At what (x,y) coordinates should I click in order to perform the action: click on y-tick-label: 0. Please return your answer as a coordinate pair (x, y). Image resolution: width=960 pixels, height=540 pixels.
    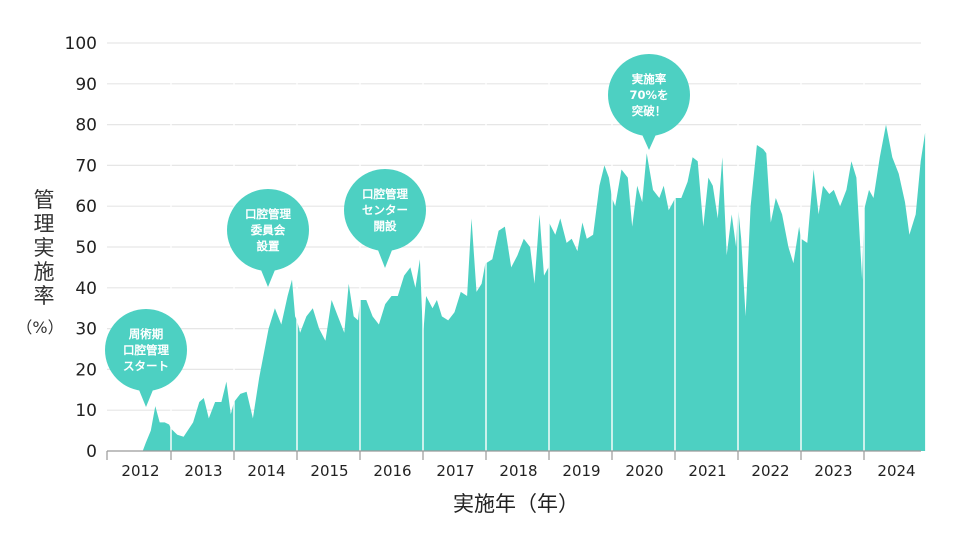
    Looking at the image, I should click on (91, 452).